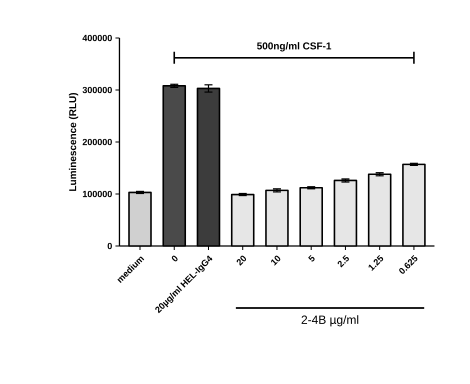 The height and width of the screenshot is (384, 470). I want to click on x-tick-label: 10, so click(275, 261).